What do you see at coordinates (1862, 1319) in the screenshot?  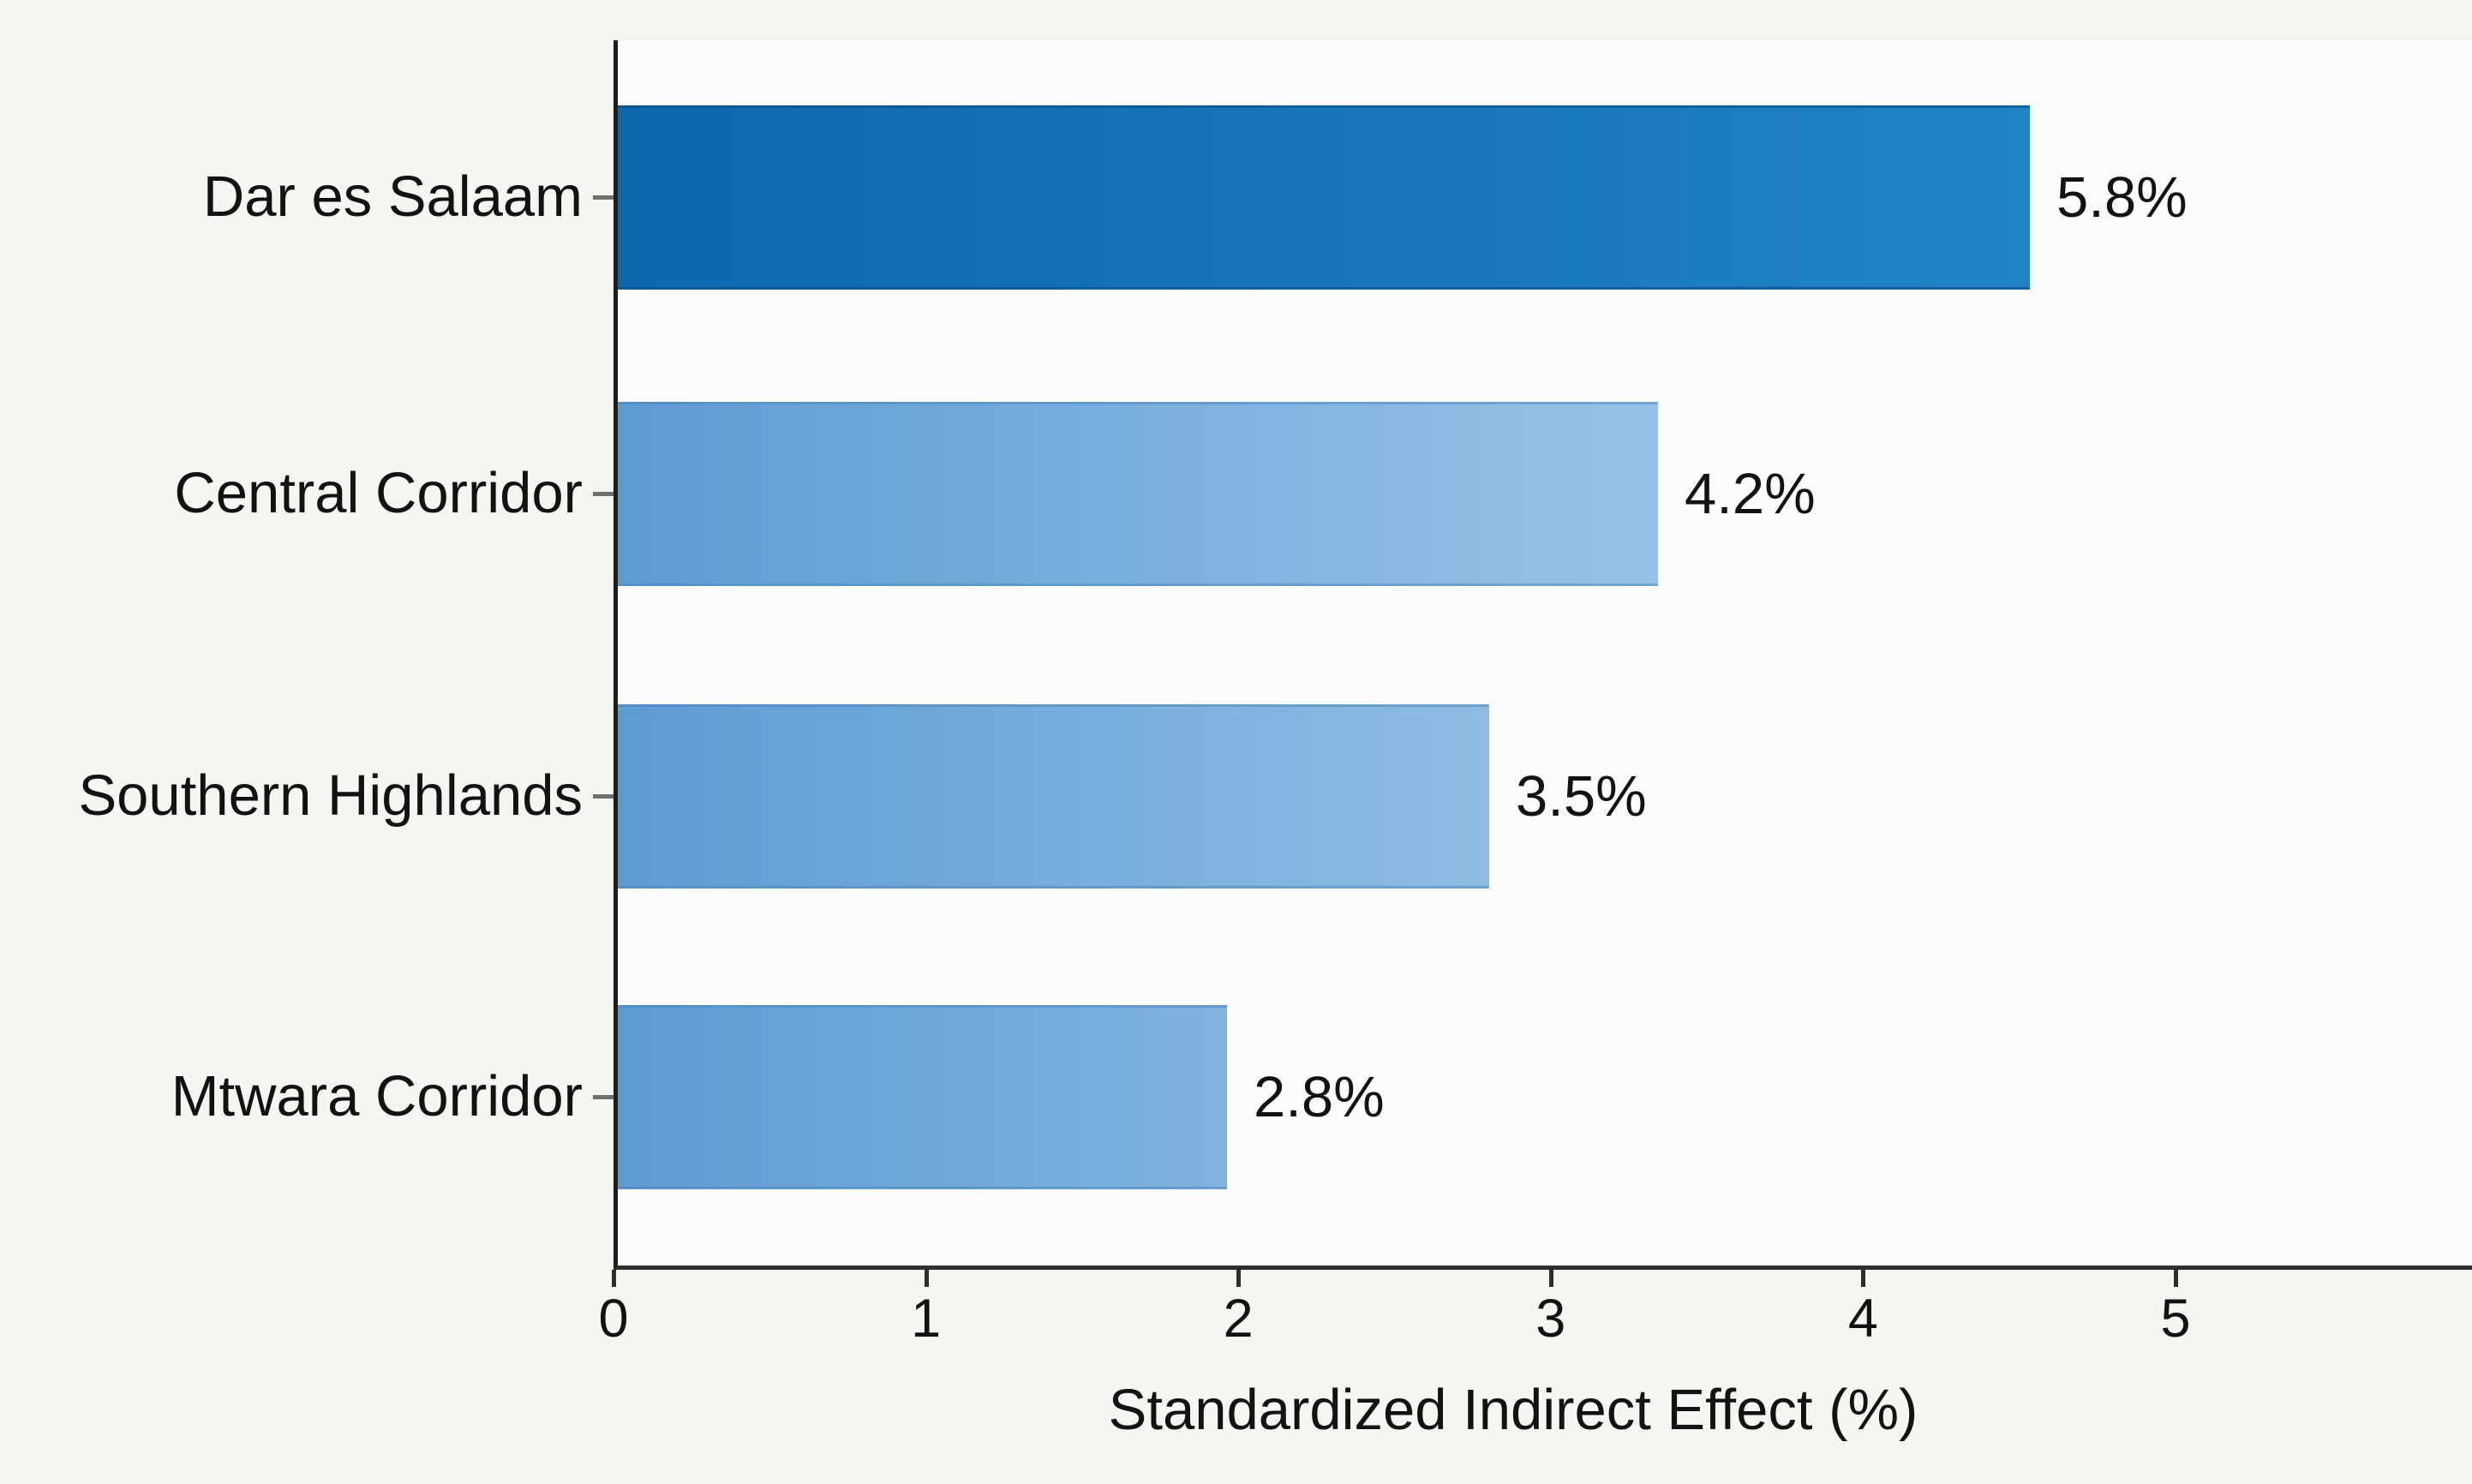 I see `x-tick-label: 4` at bounding box center [1862, 1319].